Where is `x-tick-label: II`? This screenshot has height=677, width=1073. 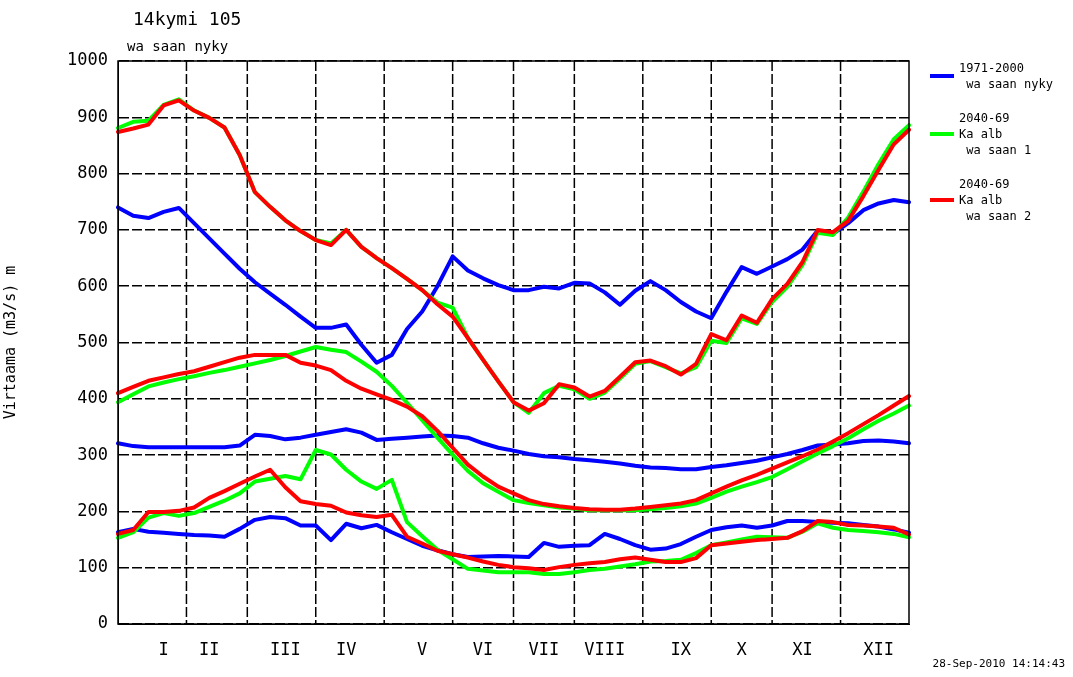 x-tick-label: II is located at coordinates (209, 648).